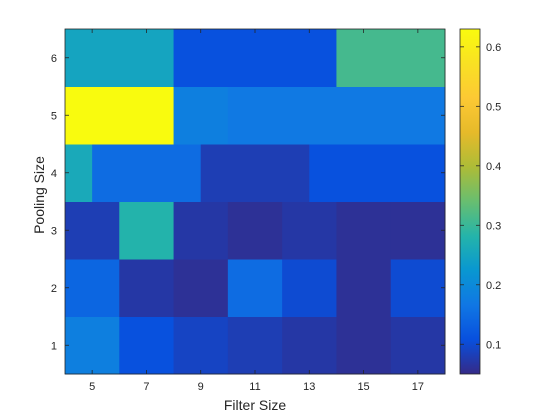  Describe the element at coordinates (92, 387) in the screenshot. I see `x-tick-label: 5` at that location.